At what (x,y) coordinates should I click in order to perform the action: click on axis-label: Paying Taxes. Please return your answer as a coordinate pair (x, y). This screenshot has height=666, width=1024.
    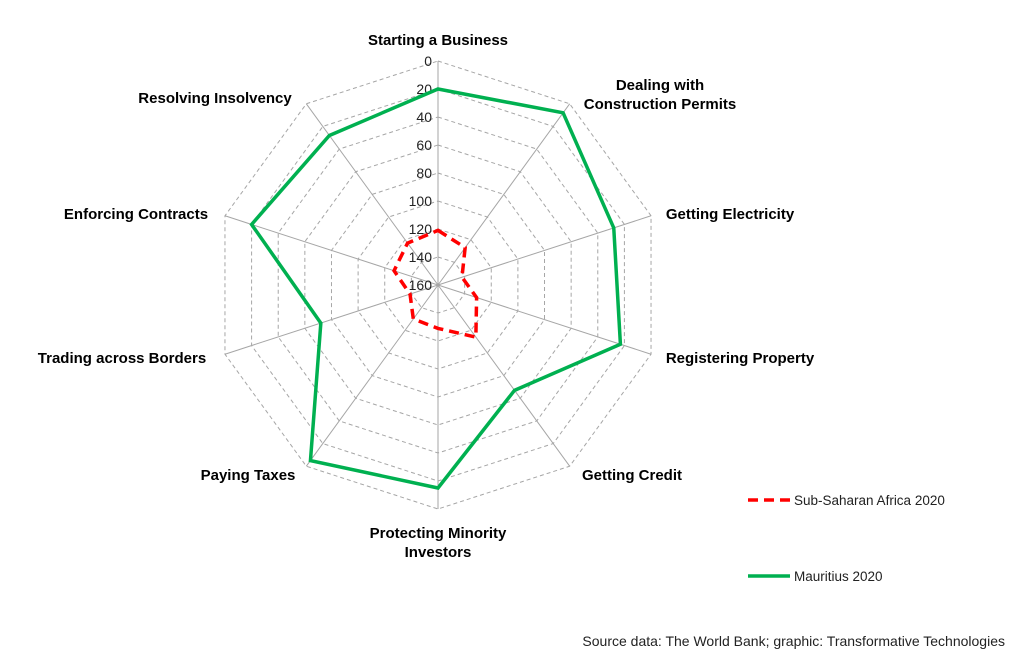
    Looking at the image, I should click on (248, 475).